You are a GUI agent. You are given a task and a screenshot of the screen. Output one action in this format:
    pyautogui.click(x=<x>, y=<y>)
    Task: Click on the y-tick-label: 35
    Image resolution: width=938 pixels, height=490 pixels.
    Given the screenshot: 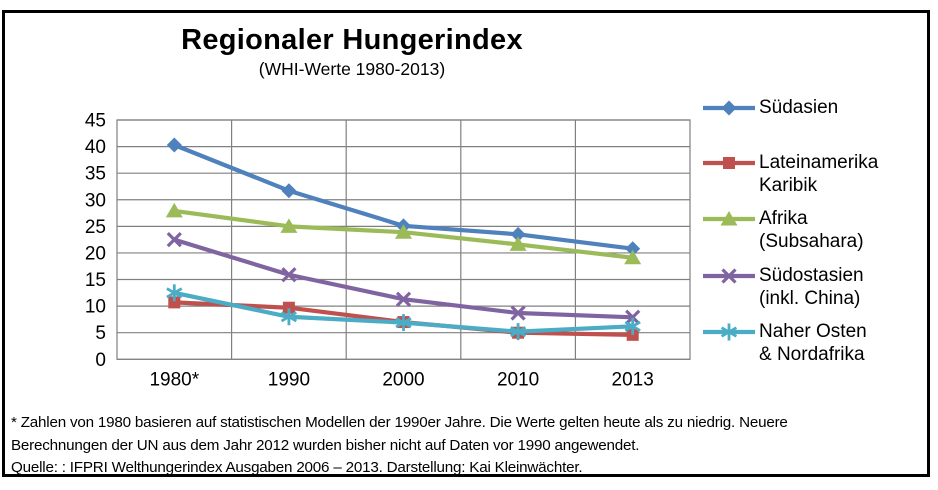 What is the action you would take?
    pyautogui.click(x=95, y=174)
    